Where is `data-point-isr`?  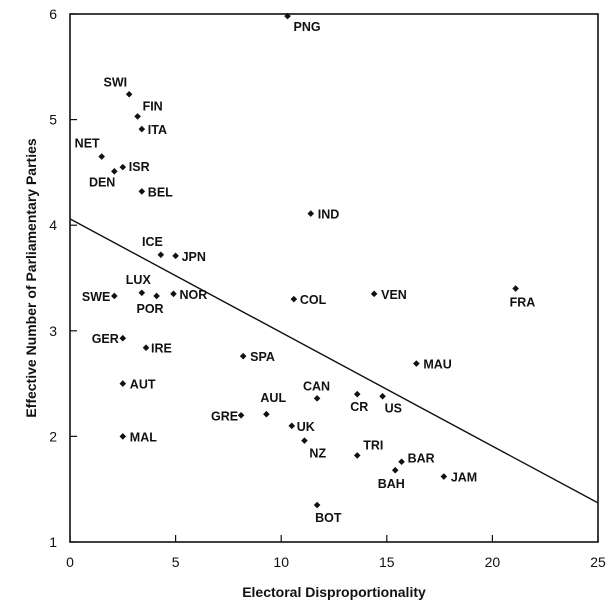
data-point-isr is located at coordinates (123, 167).